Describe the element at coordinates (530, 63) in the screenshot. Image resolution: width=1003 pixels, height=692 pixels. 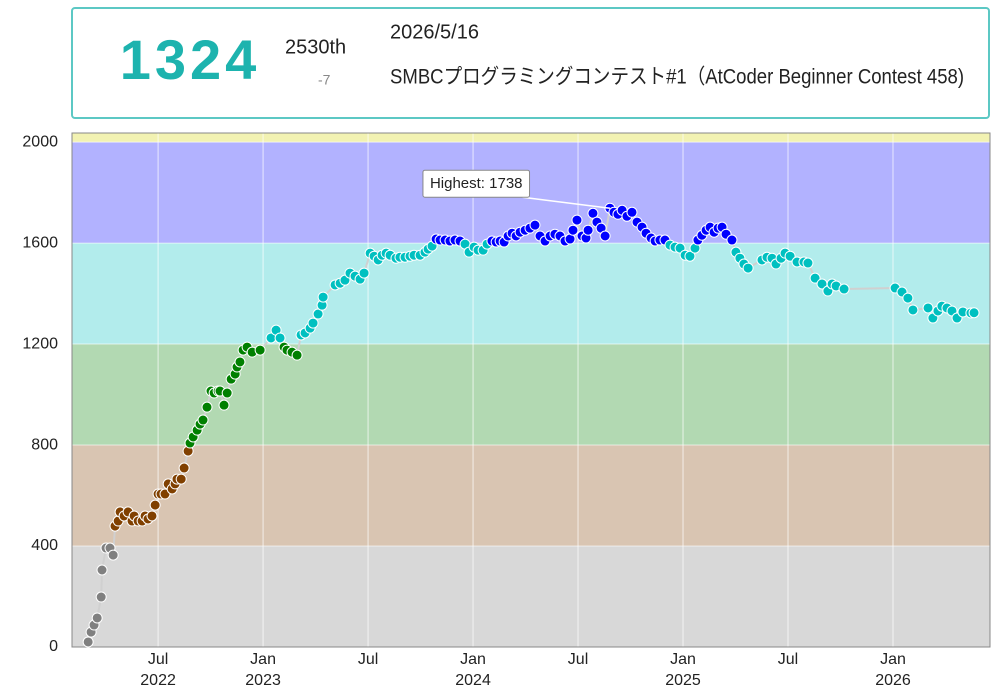
I see `header-card` at that location.